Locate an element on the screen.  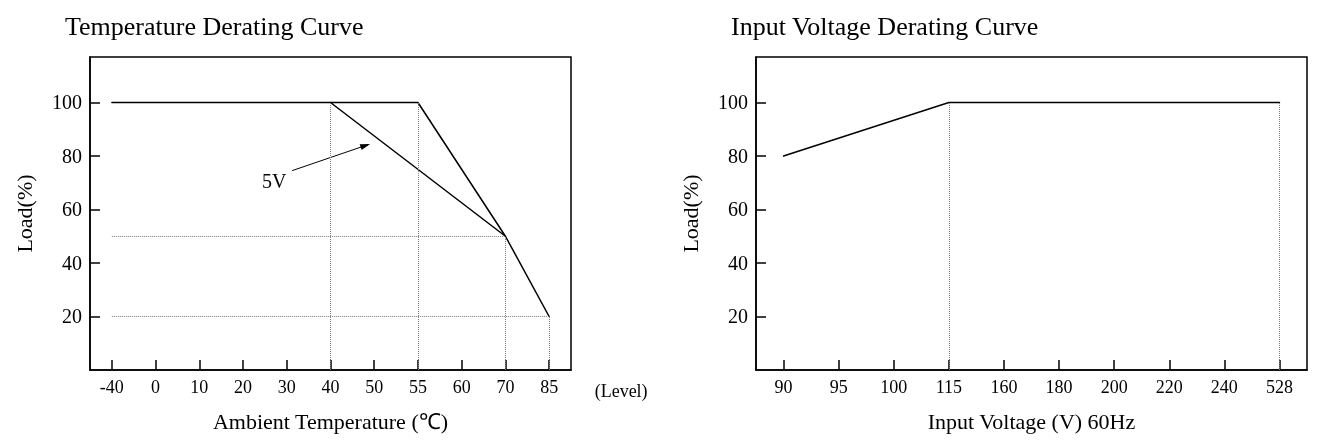
x-tick-label: -40 is located at coordinates (111, 387).